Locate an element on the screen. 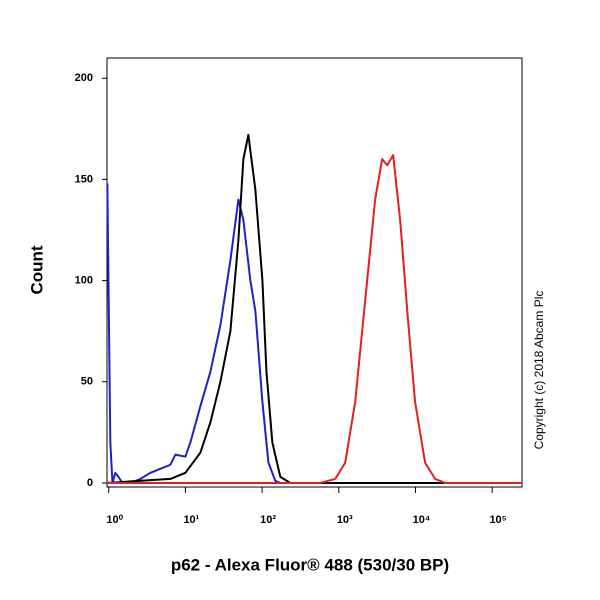  x-tick-label: 10¹ is located at coordinates (191, 520).